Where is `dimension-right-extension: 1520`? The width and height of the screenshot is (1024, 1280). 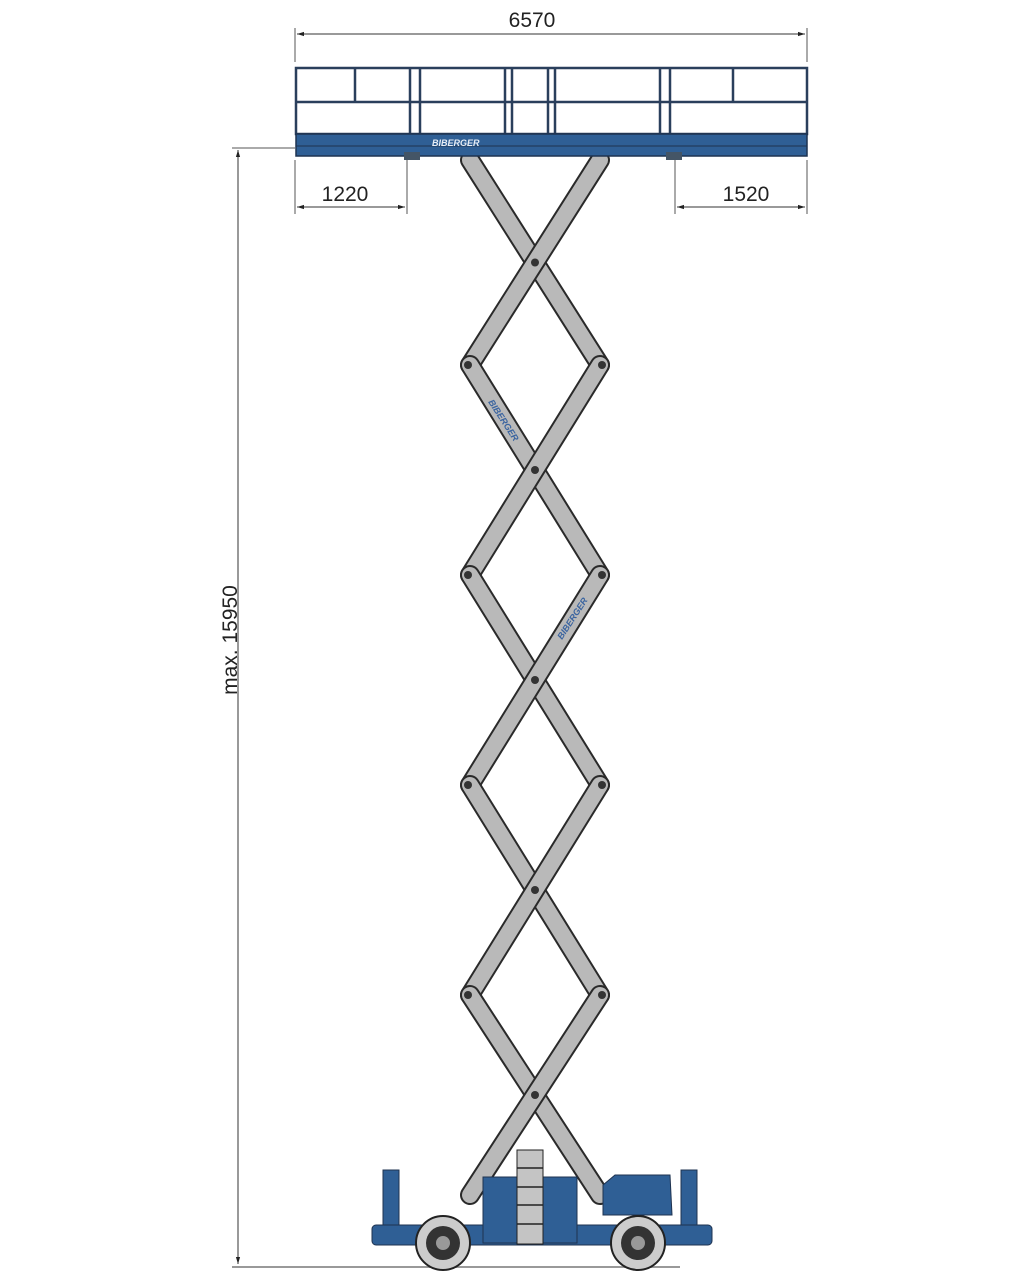
dimension-right-extension: 1520 is located at coordinates (741, 187).